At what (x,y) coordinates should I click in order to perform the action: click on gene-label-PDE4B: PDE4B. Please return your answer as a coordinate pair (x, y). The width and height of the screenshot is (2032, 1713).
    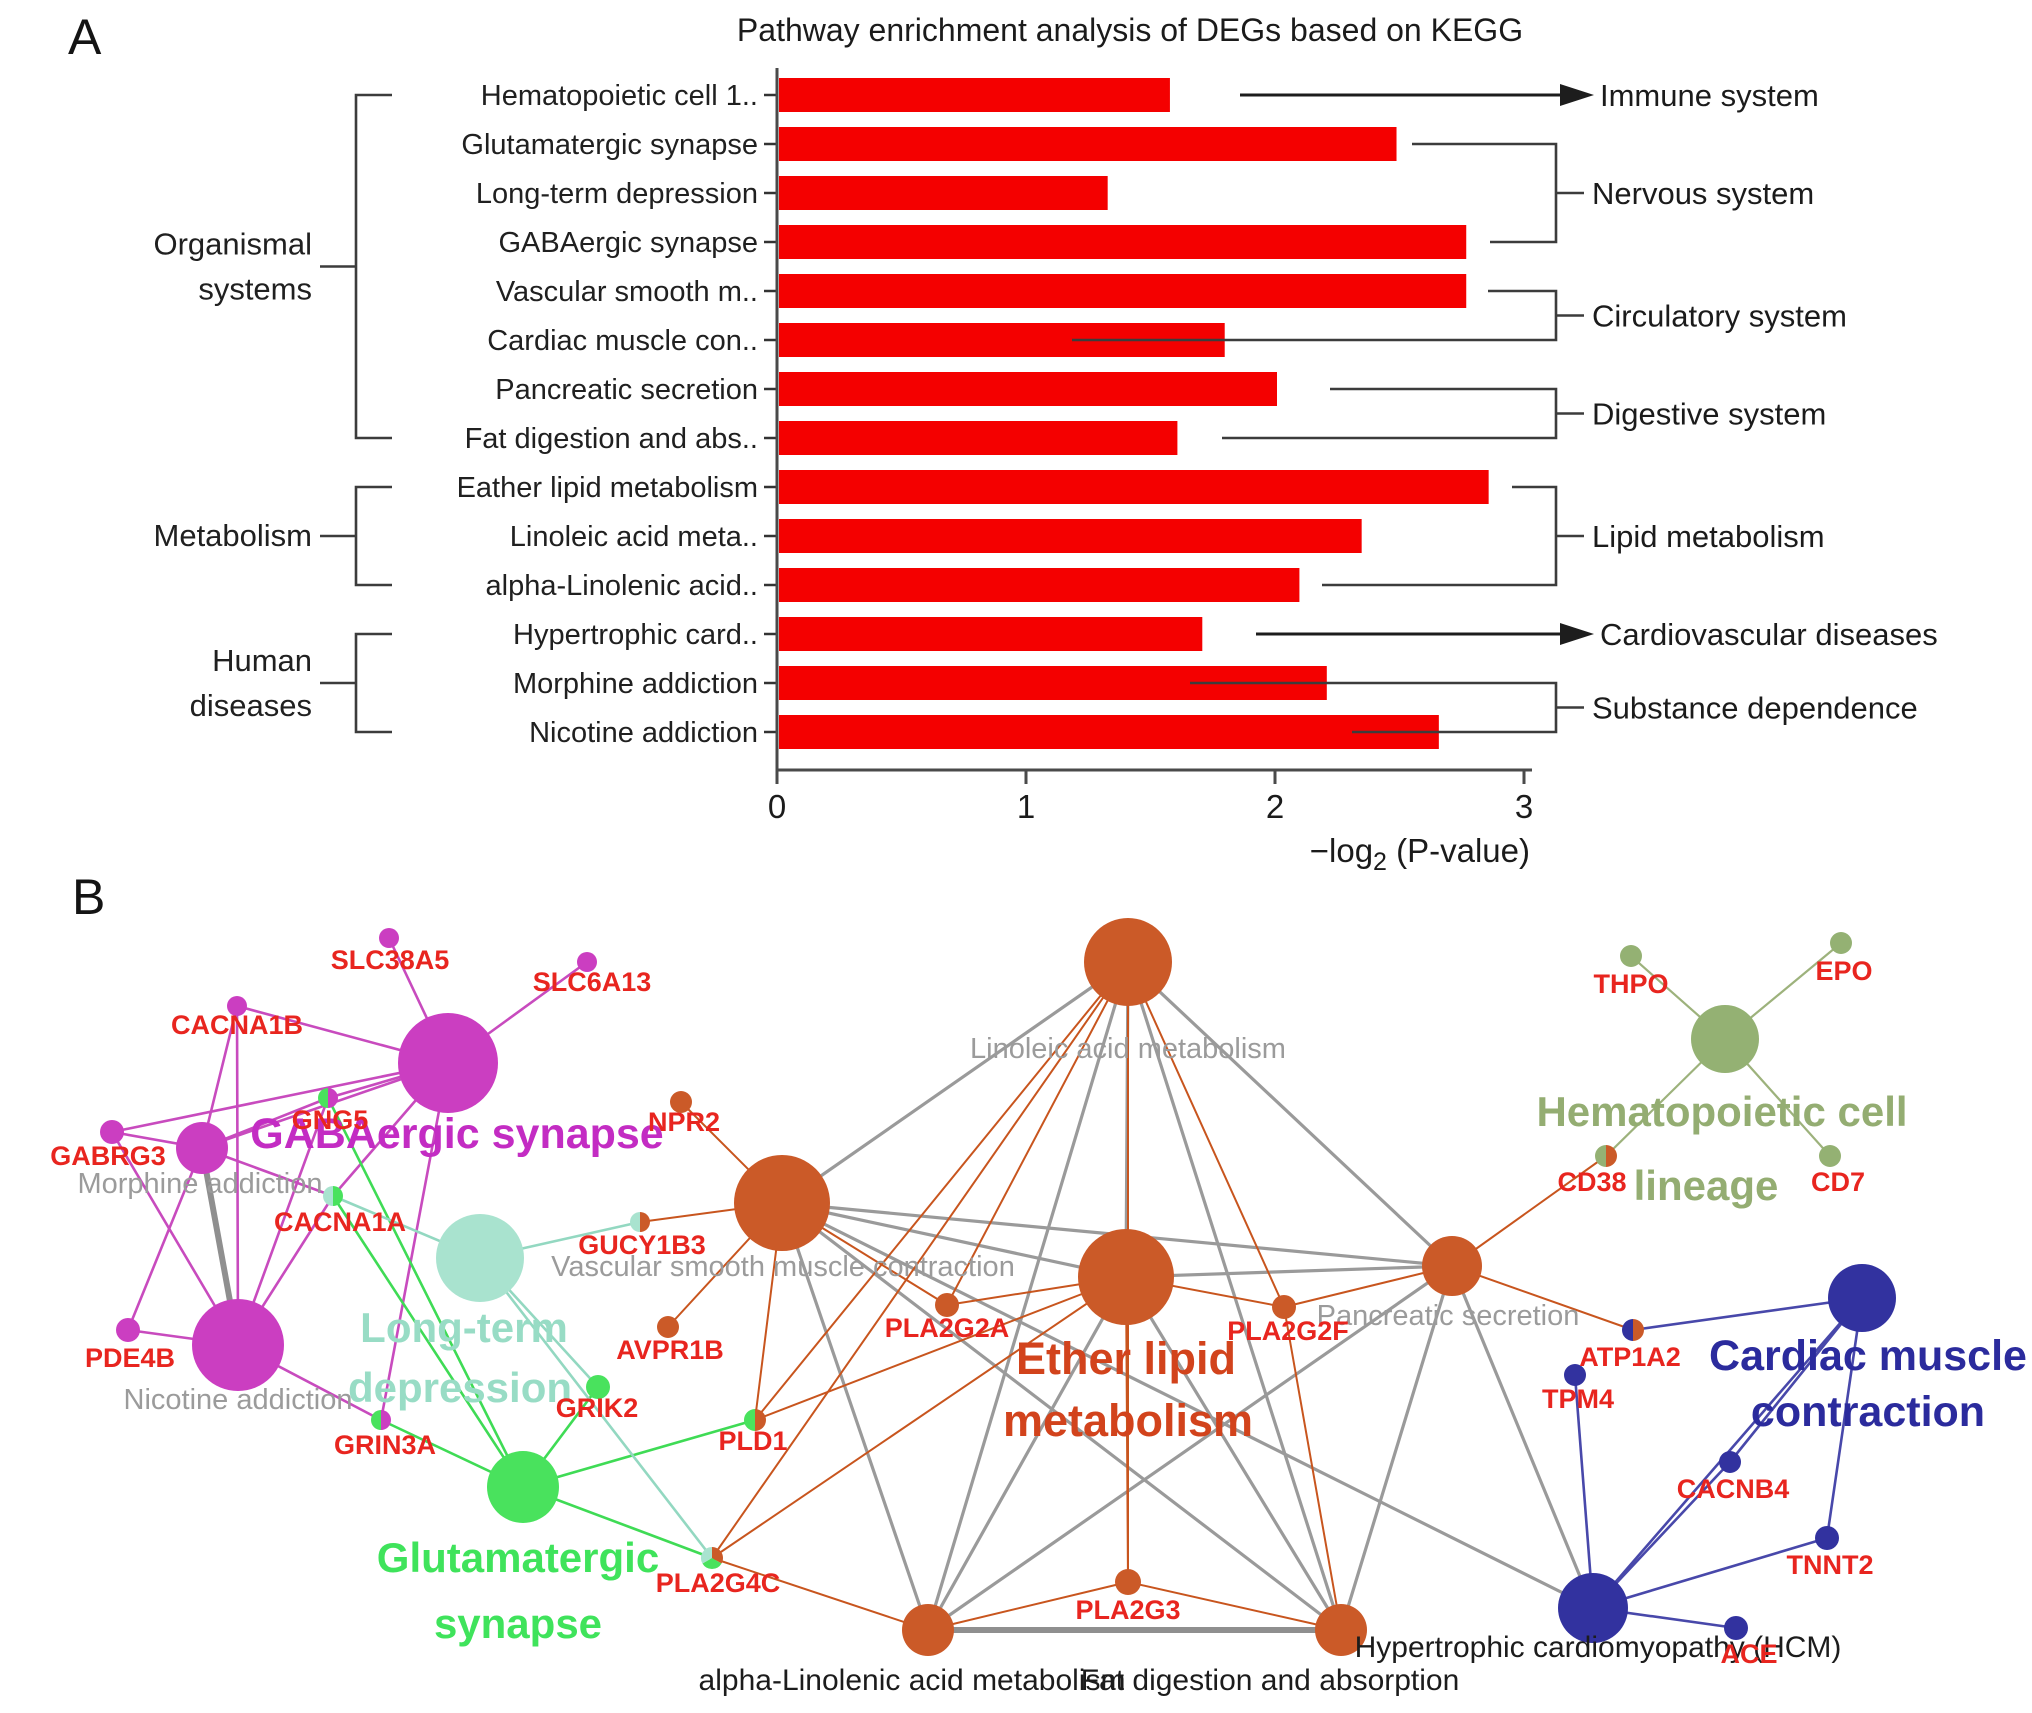
    Looking at the image, I should click on (130, 1358).